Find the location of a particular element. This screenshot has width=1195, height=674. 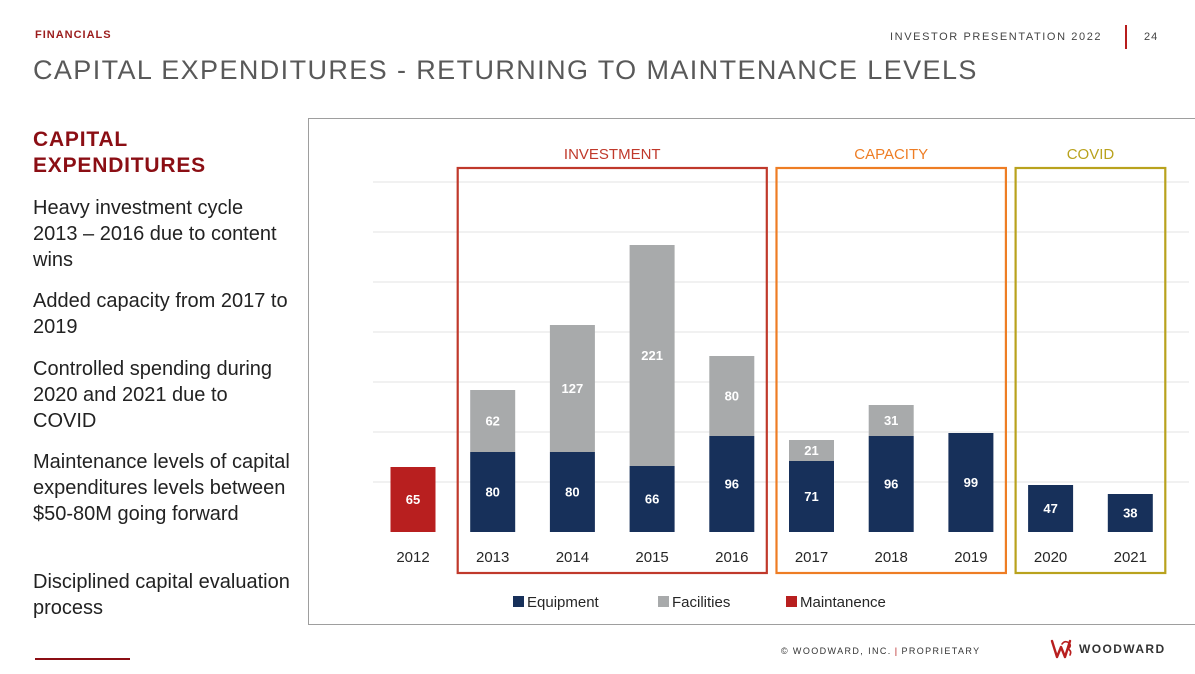

facilities-value-label: 21 is located at coordinates (811, 450).